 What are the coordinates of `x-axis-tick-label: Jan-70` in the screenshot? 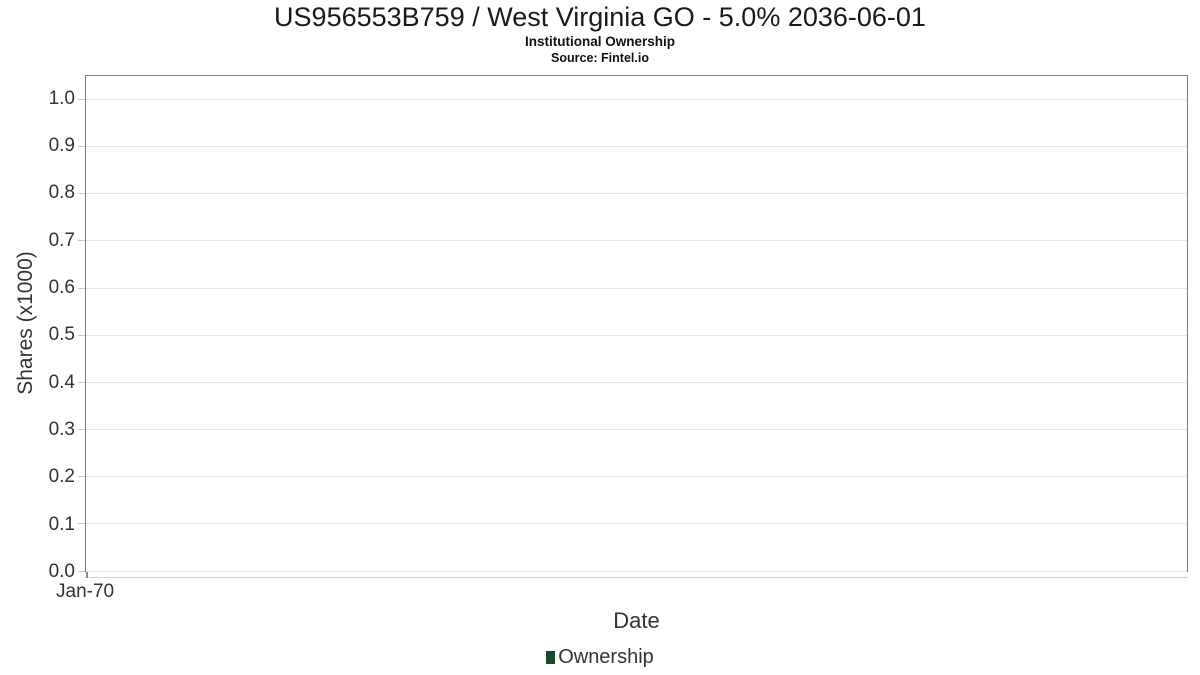 It's located at (85, 591).